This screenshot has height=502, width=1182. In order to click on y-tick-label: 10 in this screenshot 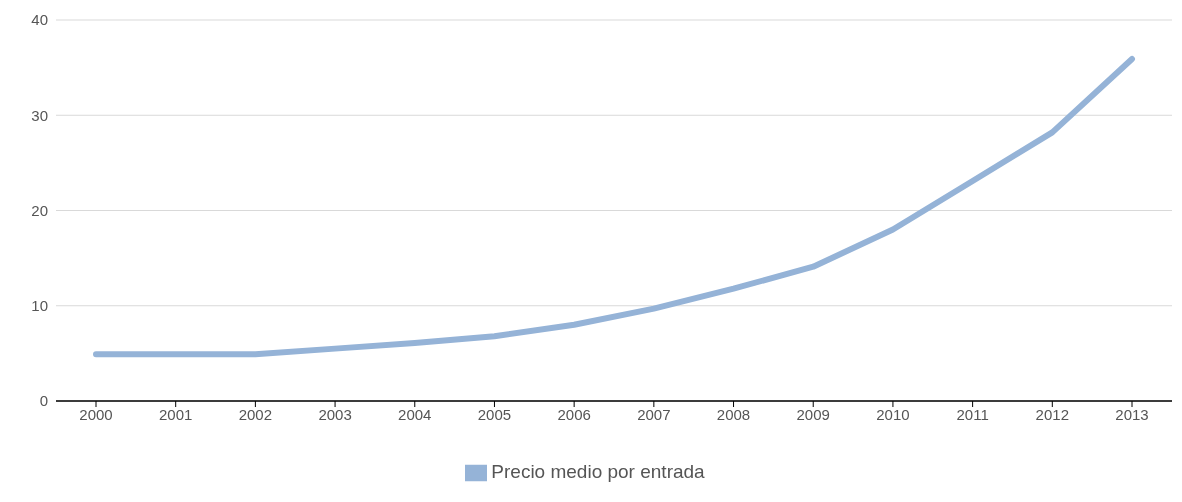, I will do `click(39, 306)`.